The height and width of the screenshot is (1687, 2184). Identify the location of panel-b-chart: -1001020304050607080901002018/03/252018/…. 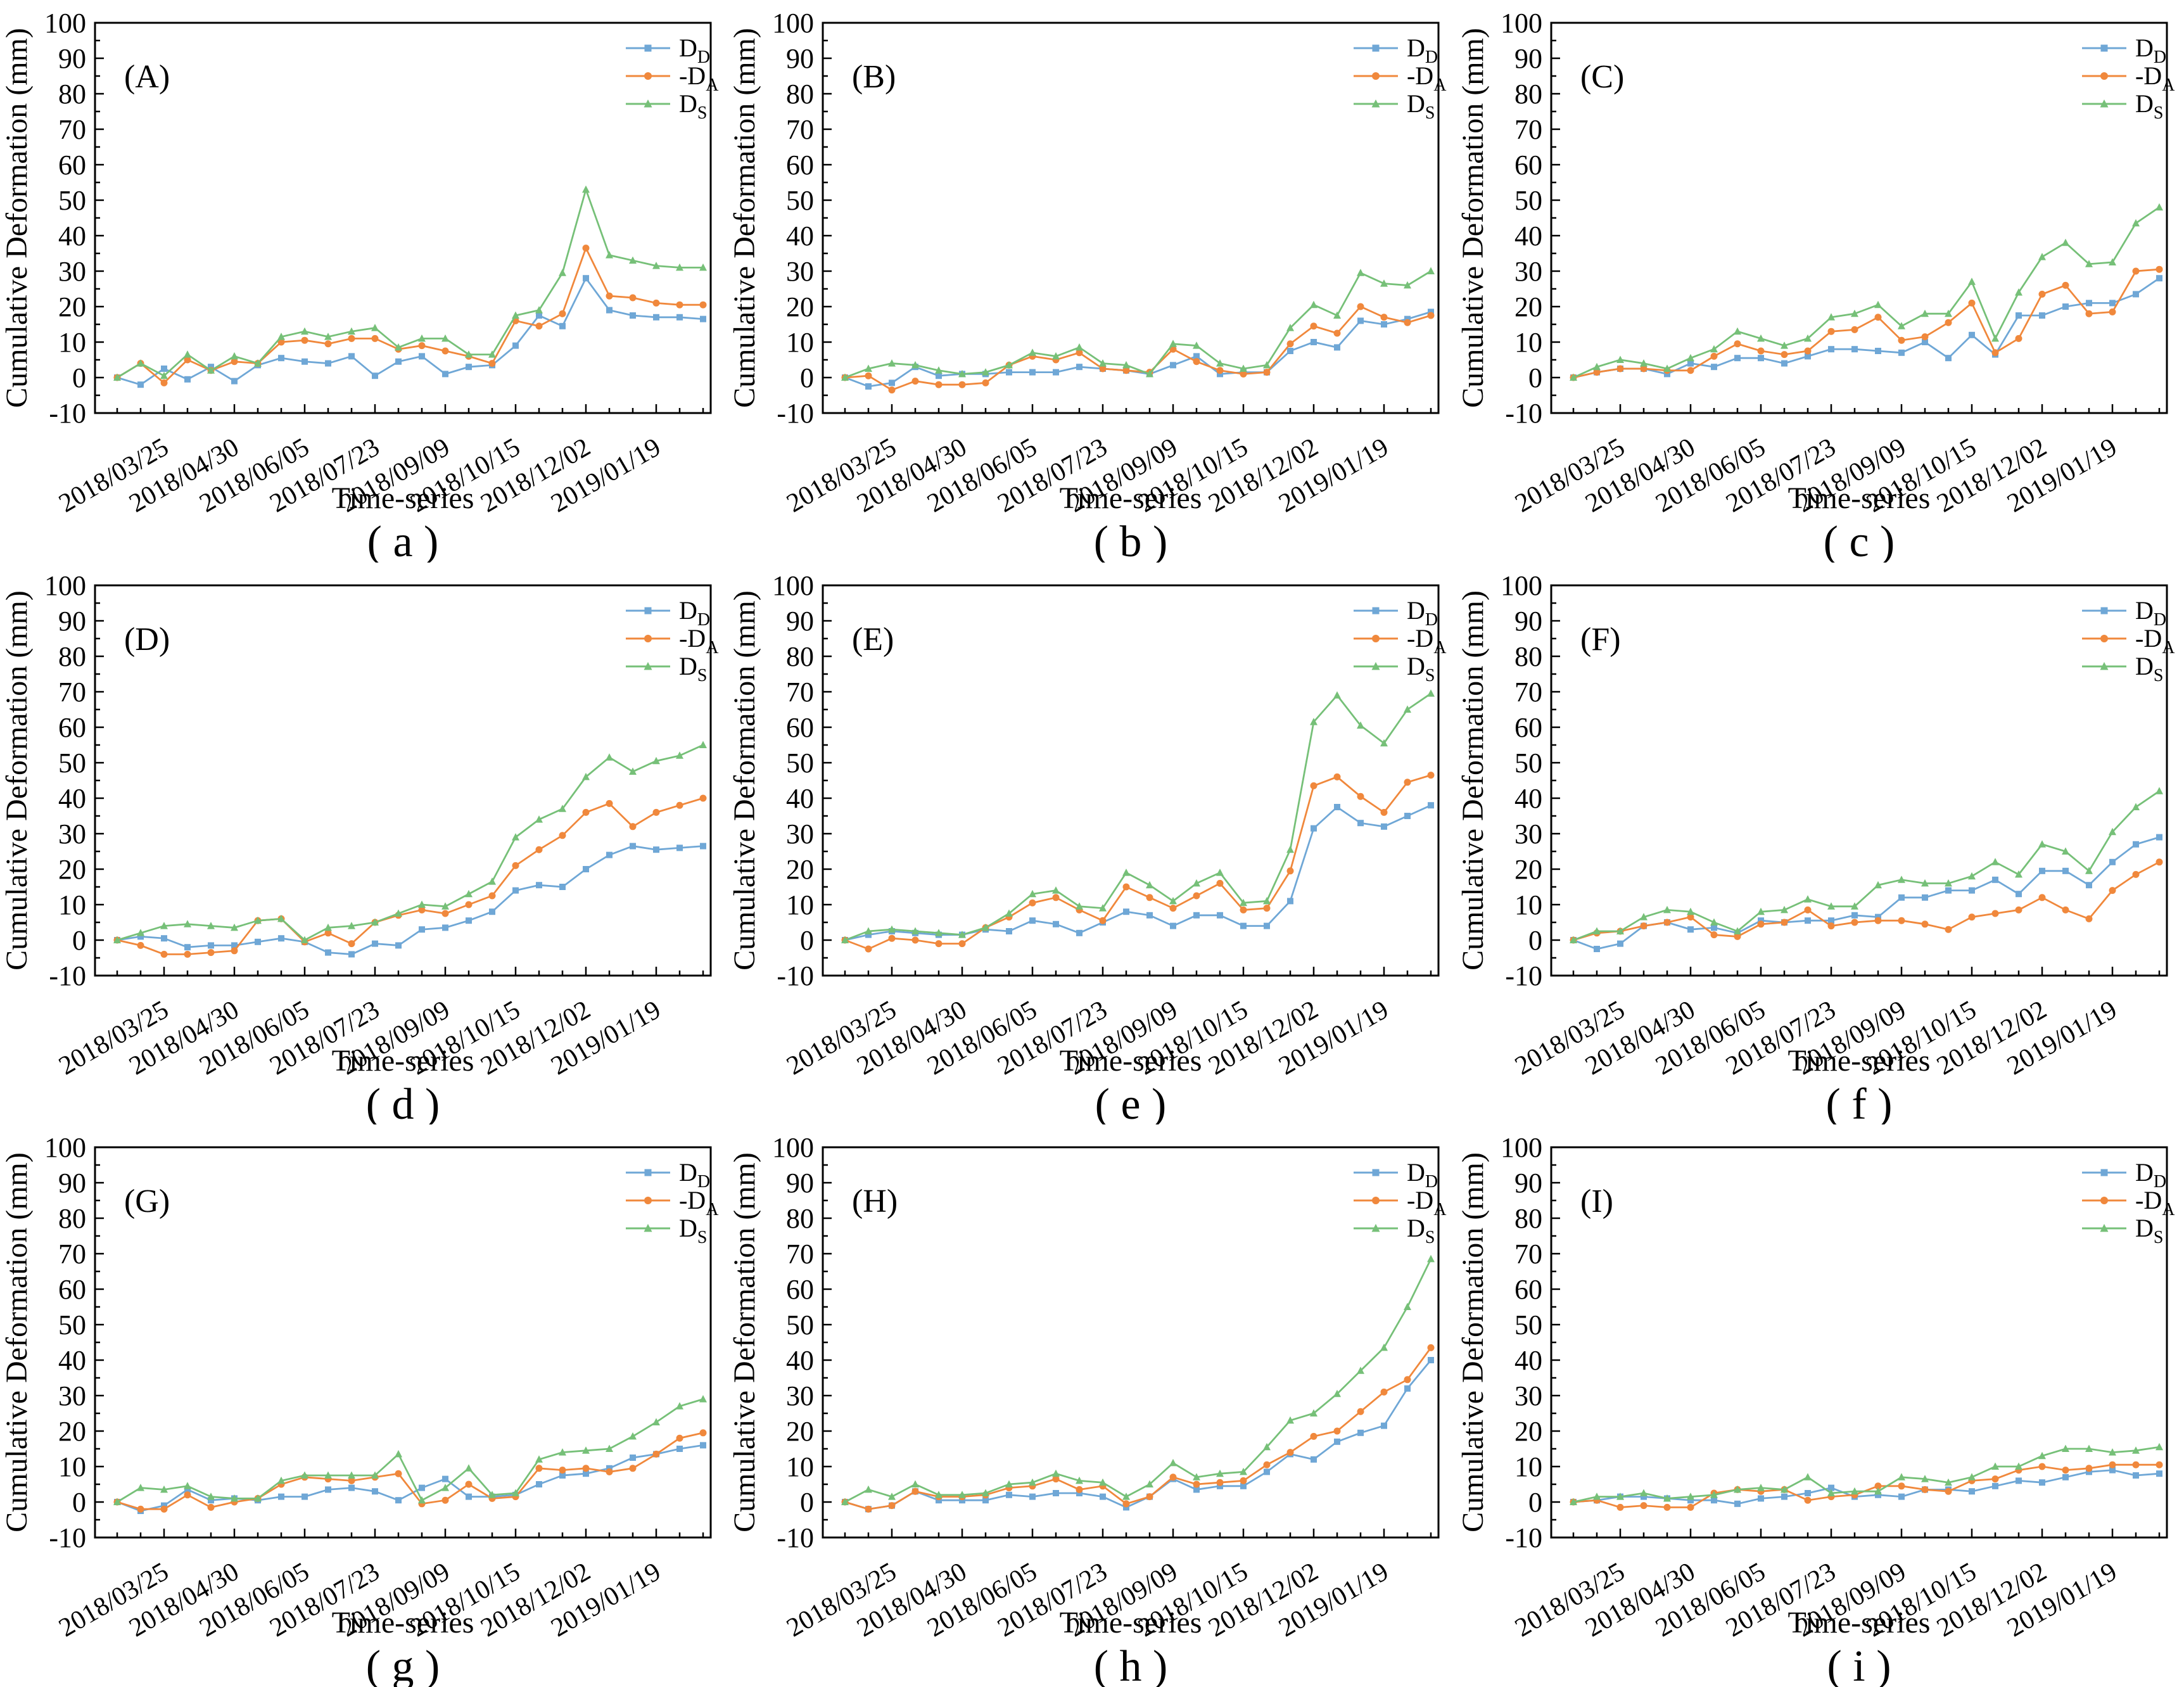
(1087, 285).